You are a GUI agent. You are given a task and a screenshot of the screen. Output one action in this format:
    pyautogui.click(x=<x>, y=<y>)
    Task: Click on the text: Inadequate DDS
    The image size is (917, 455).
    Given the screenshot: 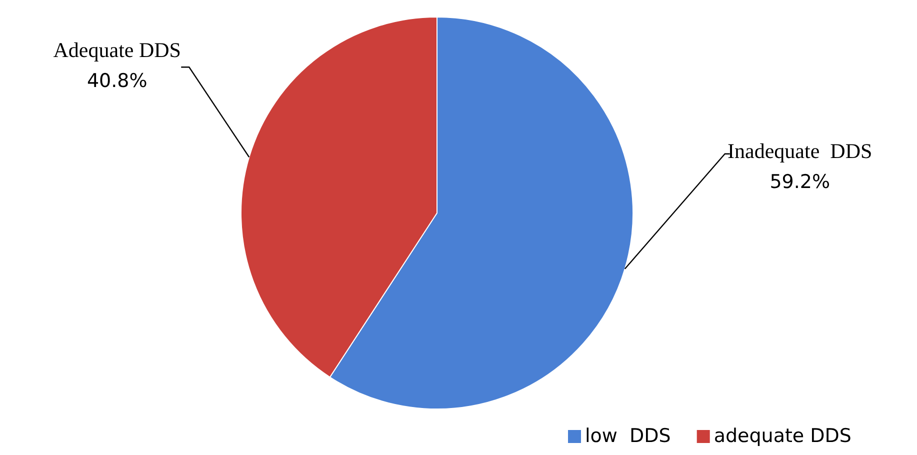 What is the action you would take?
    pyautogui.click(x=800, y=150)
    